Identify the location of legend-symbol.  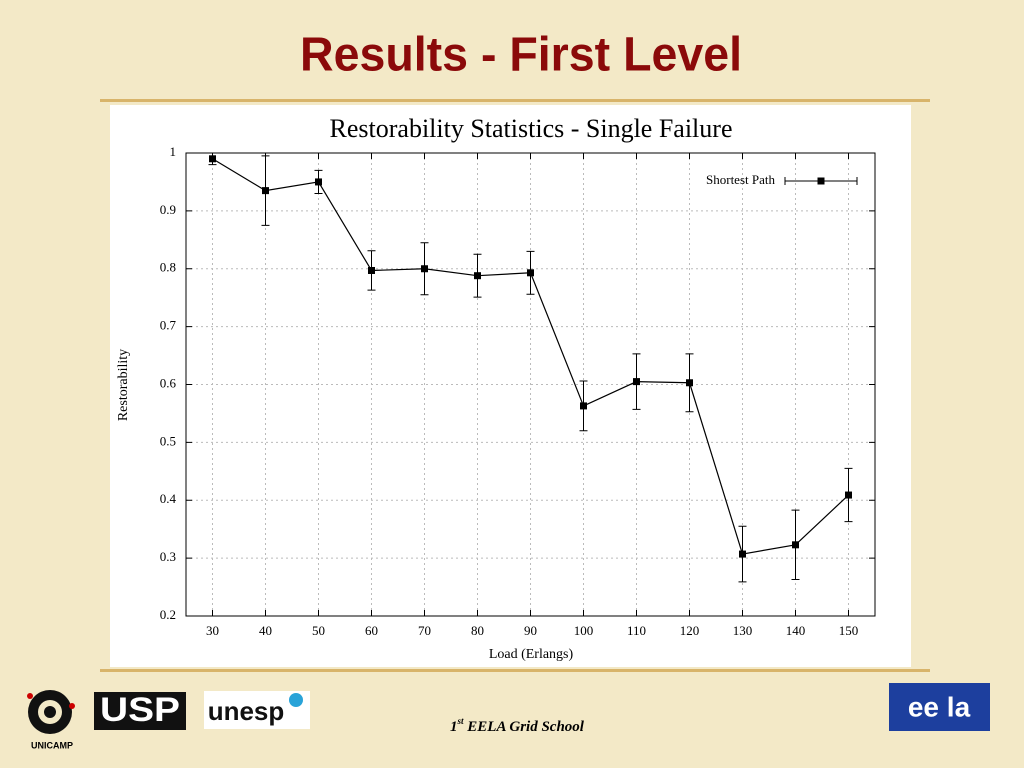
(821, 181).